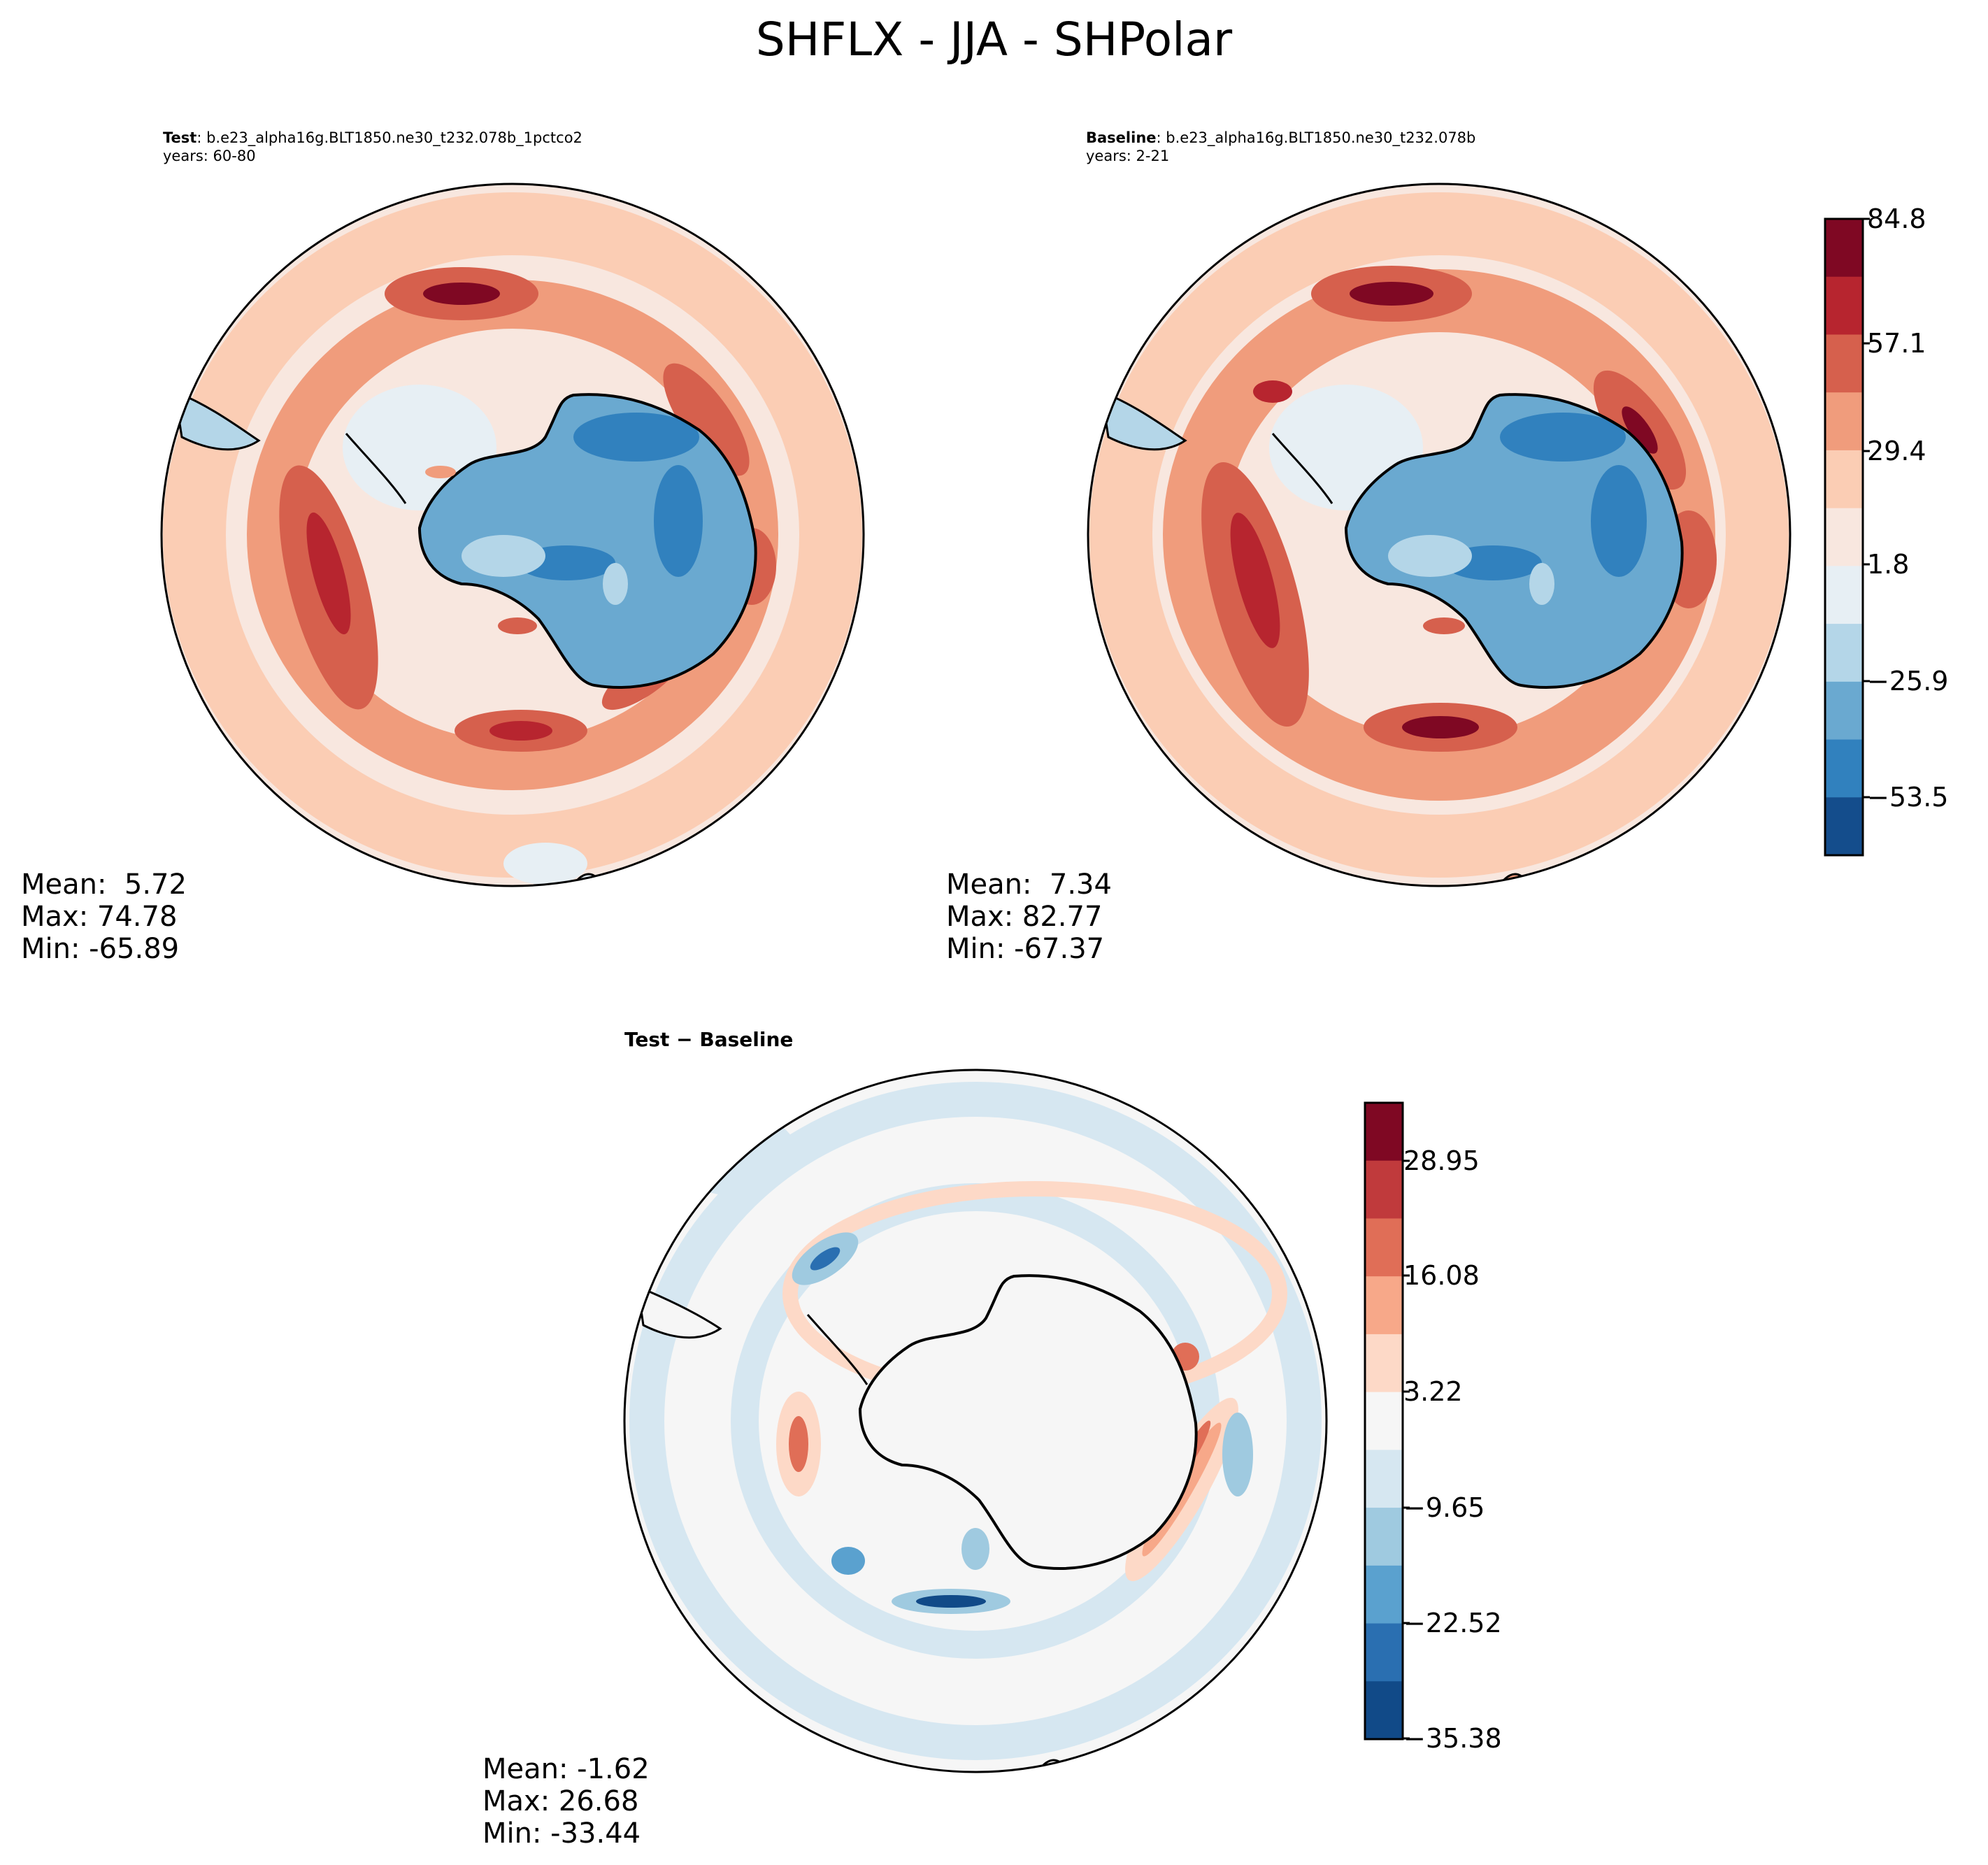 This screenshot has width=1988, height=1865. I want to click on baseline-mean: Mean: 7.34, so click(1029, 885).